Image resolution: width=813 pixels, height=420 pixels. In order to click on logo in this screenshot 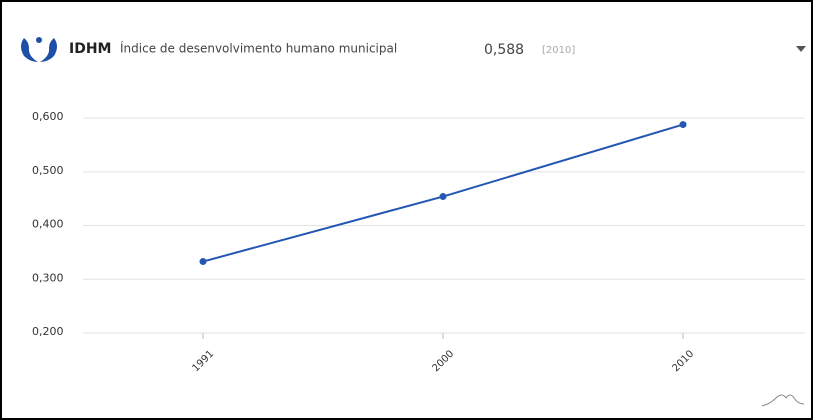, I will do `click(783, 400)`.